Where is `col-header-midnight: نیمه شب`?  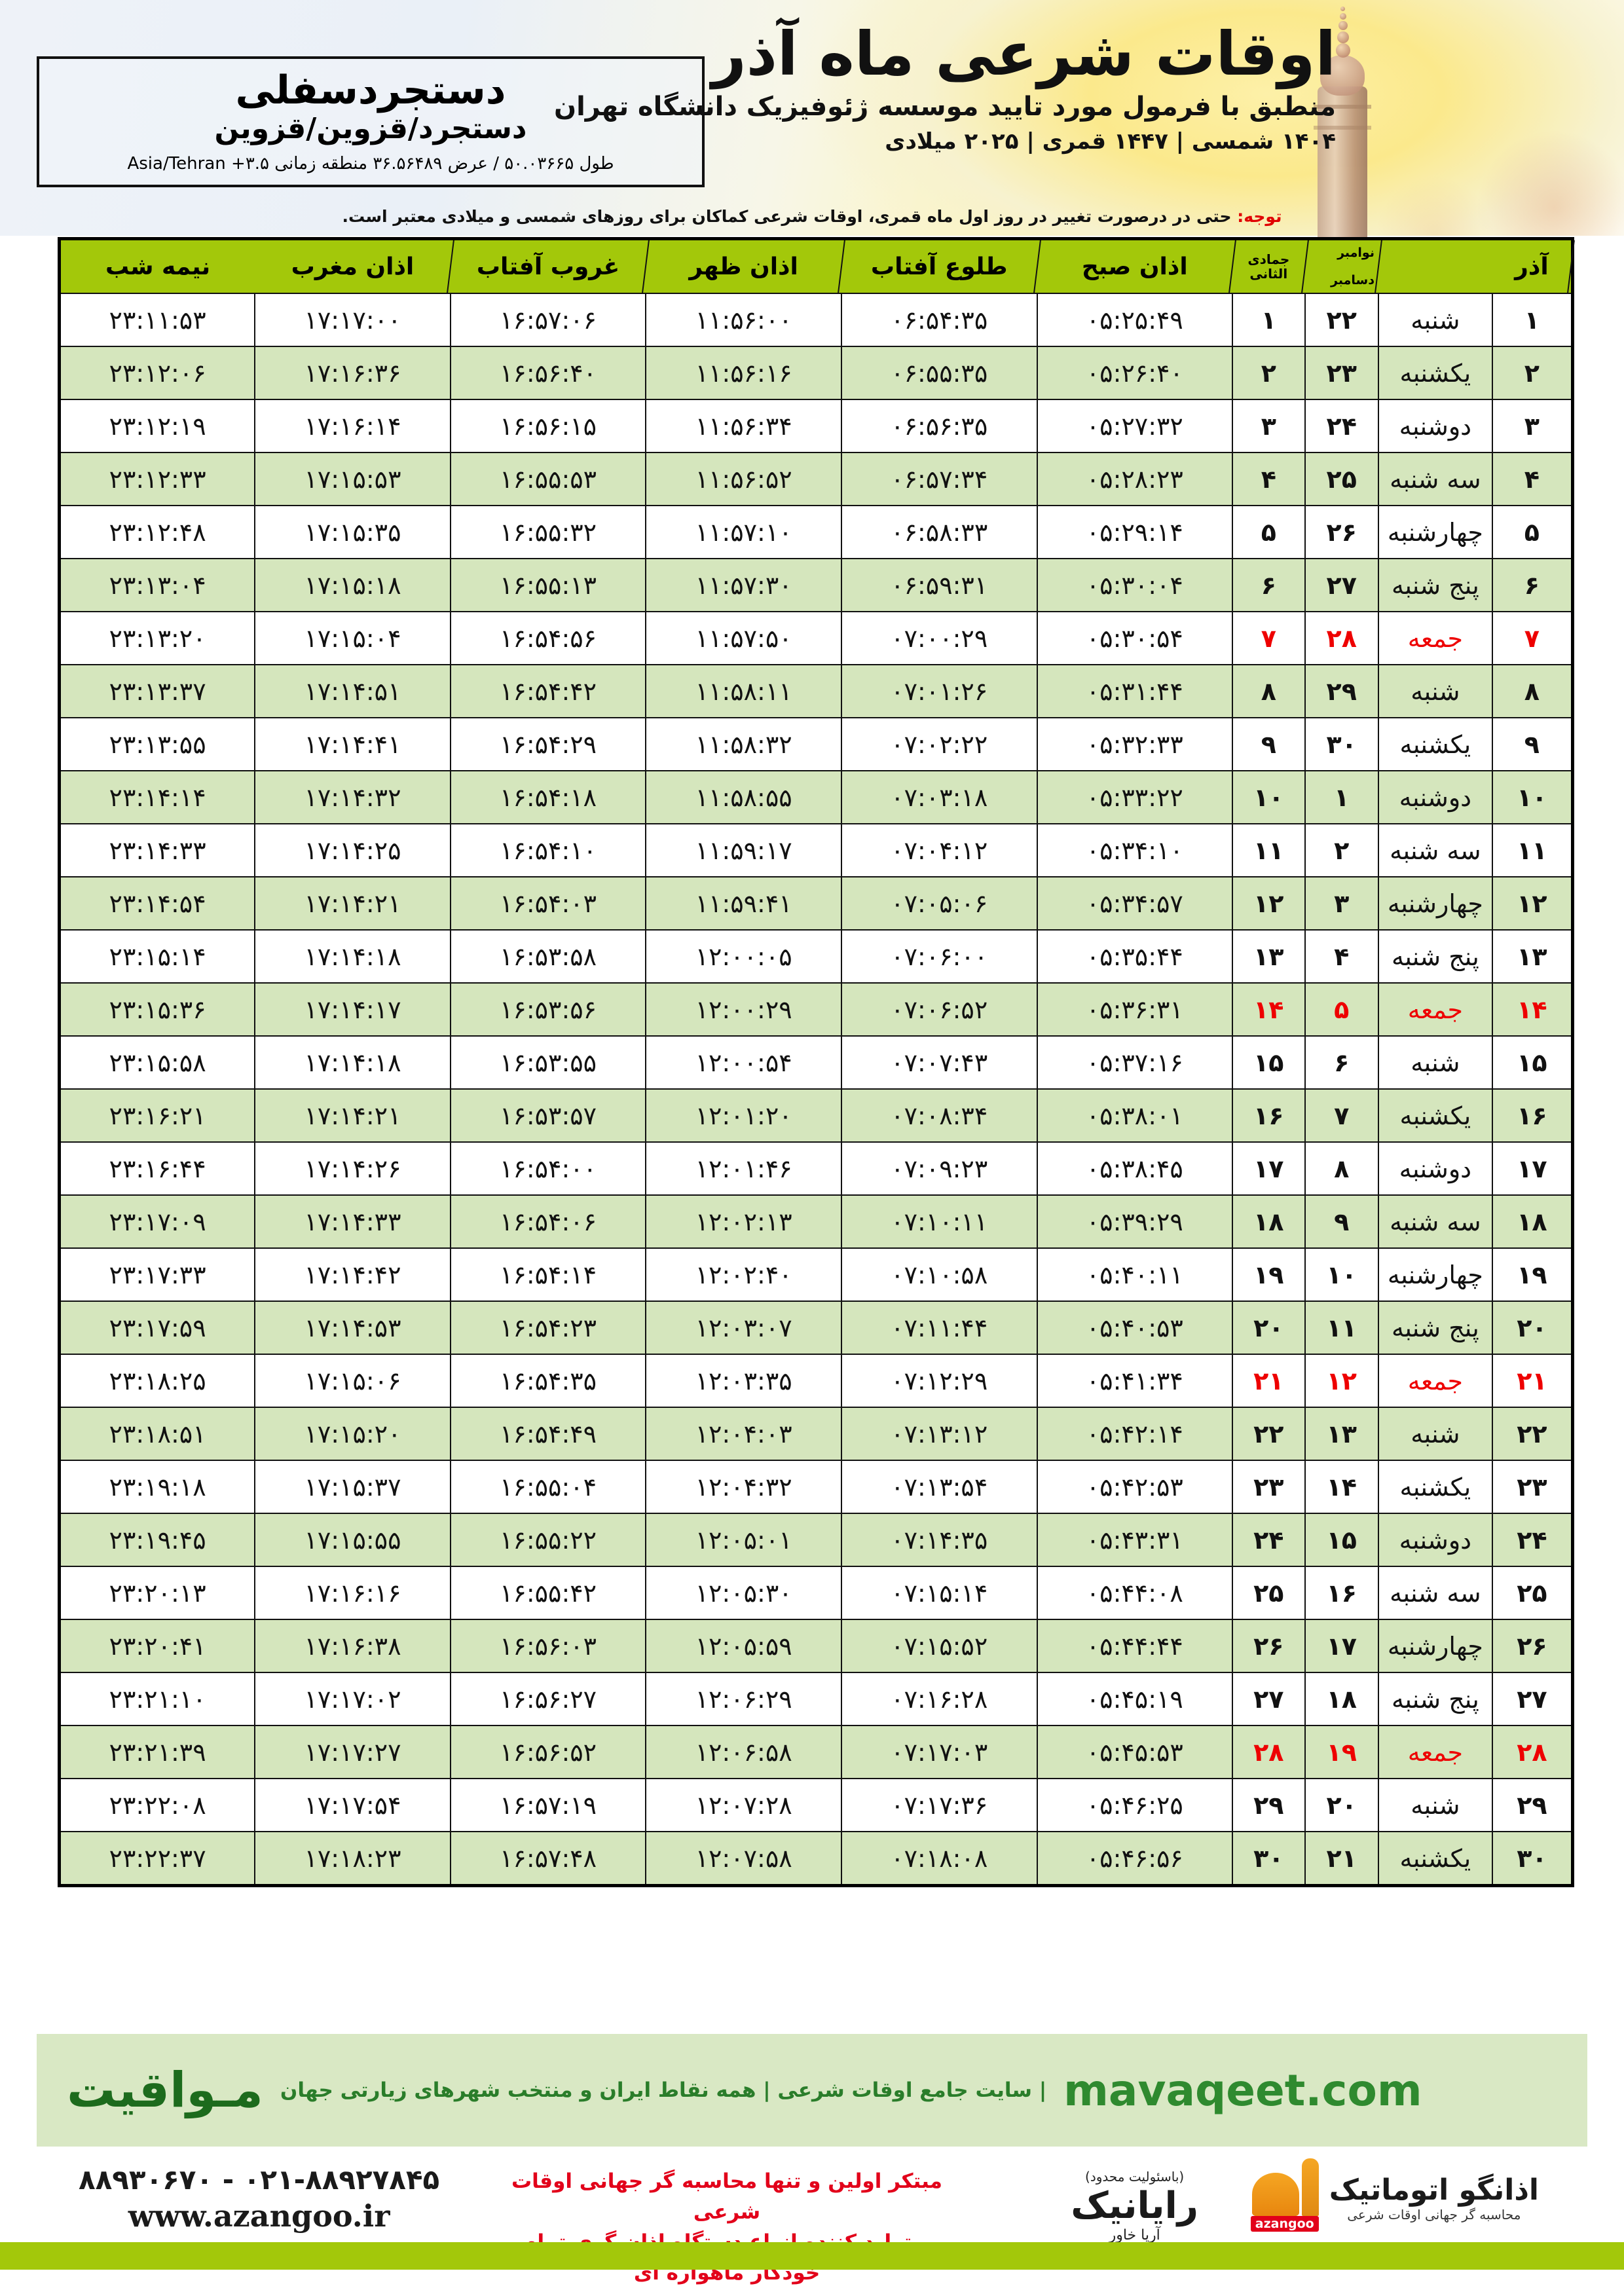 col-header-midnight: نیمه شب is located at coordinates (157, 265).